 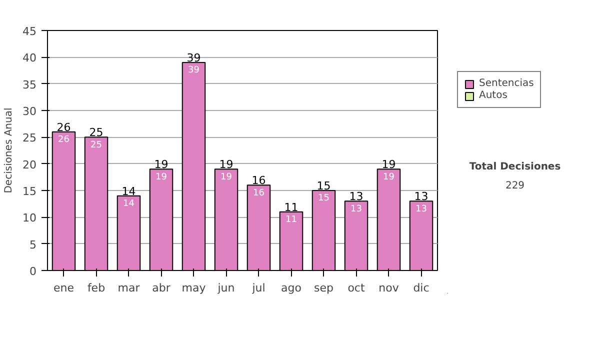 What do you see at coordinates (29, 111) in the screenshot?
I see `y-tick-label: 30` at bounding box center [29, 111].